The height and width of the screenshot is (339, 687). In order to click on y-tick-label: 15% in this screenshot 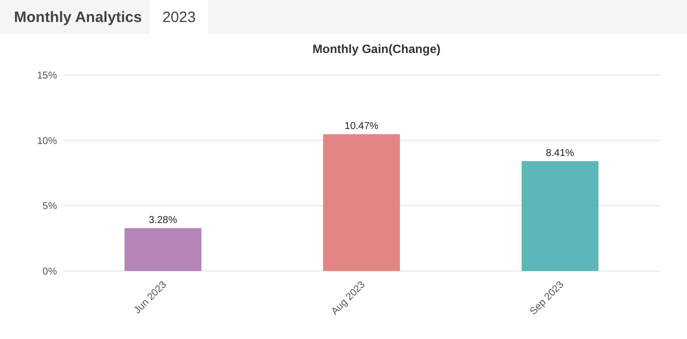, I will do `click(47, 76)`.